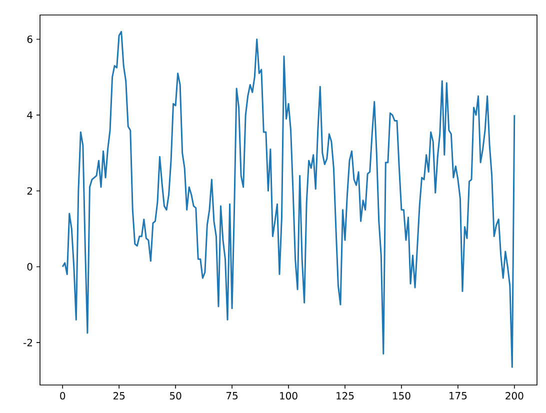 The height and width of the screenshot is (413, 546). What do you see at coordinates (119, 396) in the screenshot?
I see `x-tick-label: 25` at bounding box center [119, 396].